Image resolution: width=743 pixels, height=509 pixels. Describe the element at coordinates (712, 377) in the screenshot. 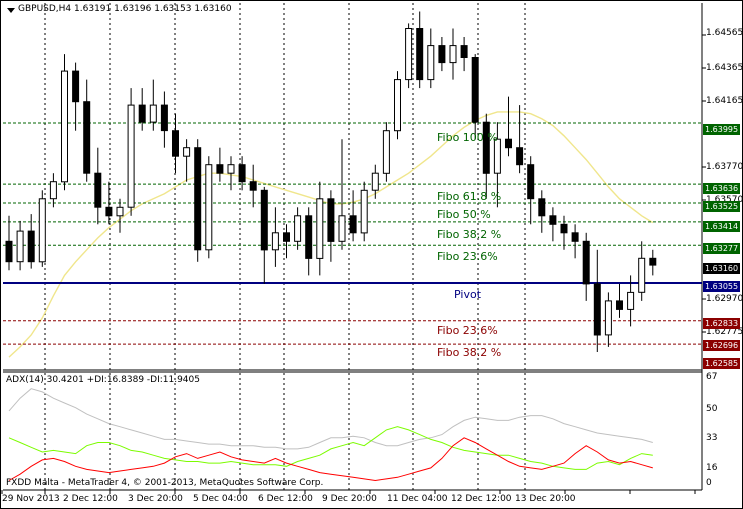

I see `adx-axis-label: 67` at that location.